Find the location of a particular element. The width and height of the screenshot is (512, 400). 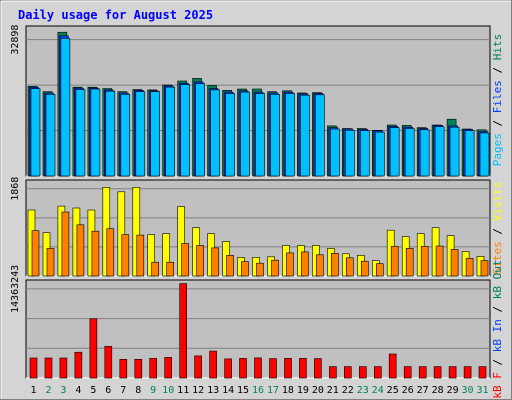

right-label-middle-part: Visits is located at coordinates (497, 202).